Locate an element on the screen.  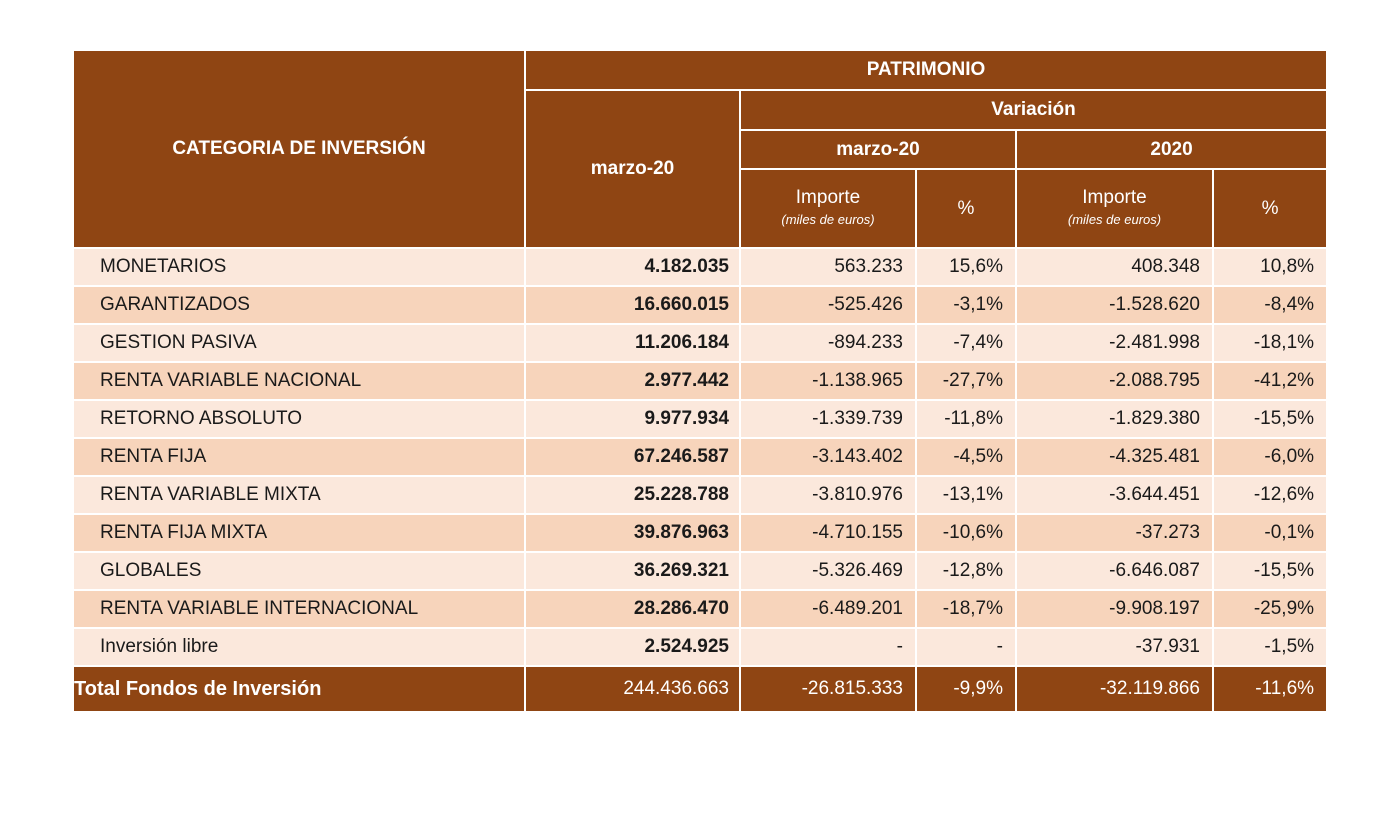
var-month-importe-cell: - is located at coordinates (828, 647).